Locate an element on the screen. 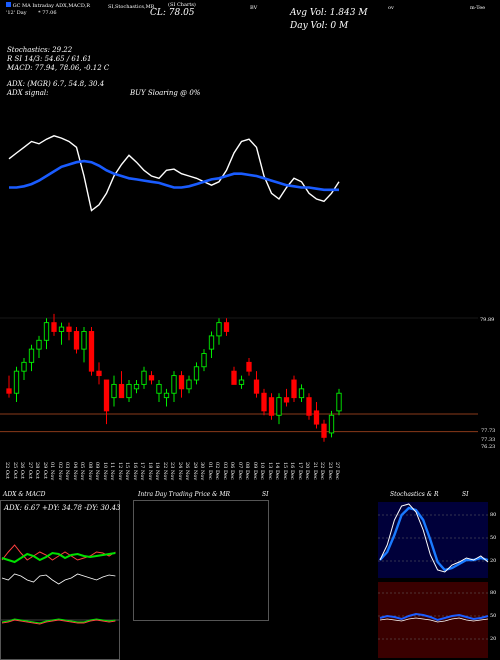  date-tick-label: 17 Dec is located at coordinates (299, 471).